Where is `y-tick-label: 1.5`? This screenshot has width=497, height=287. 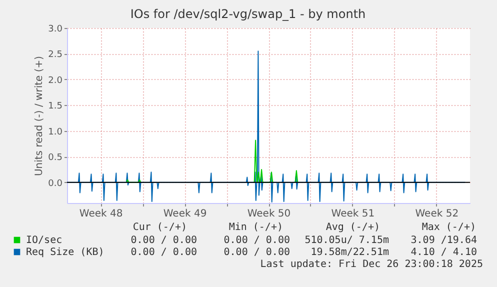
y-tick-label: 1.5 is located at coordinates (55, 107).